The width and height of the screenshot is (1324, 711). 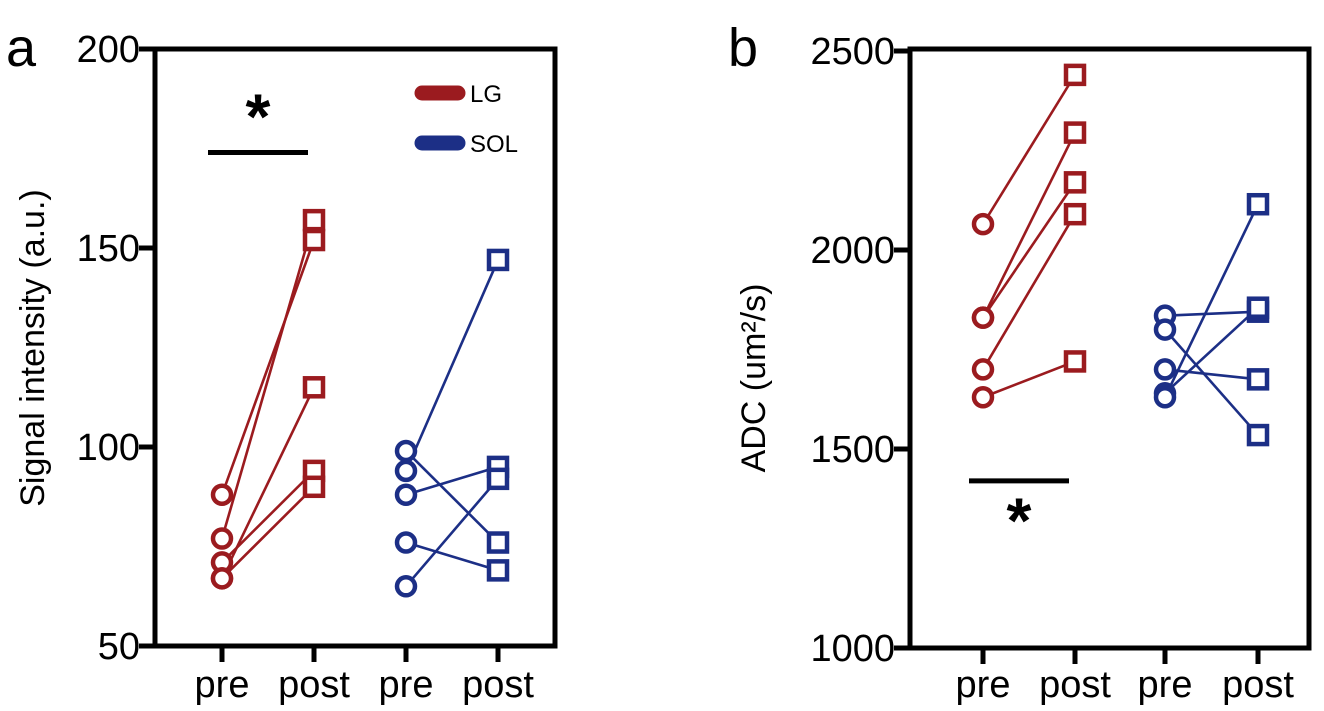 I want to click on panel-a-letter: a, so click(x=21, y=48).